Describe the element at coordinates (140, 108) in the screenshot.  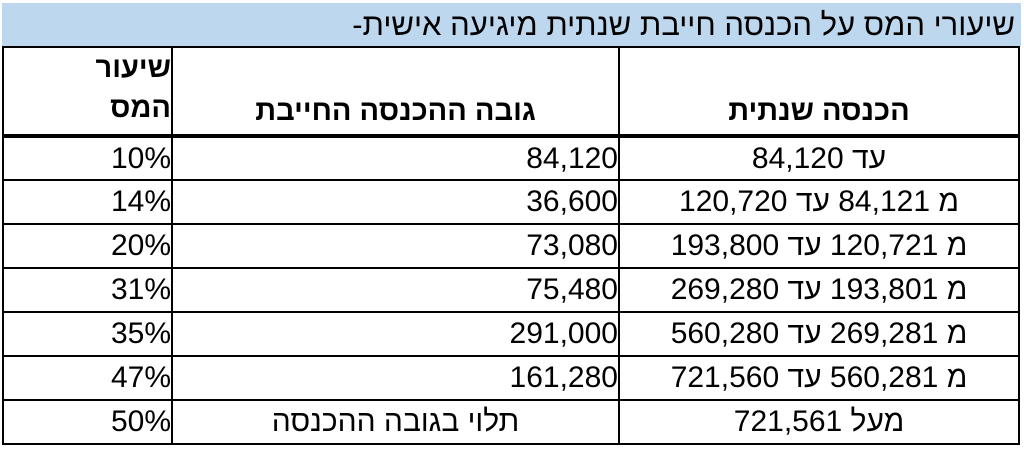
I see `header-tax-rate-line2: המס` at that location.